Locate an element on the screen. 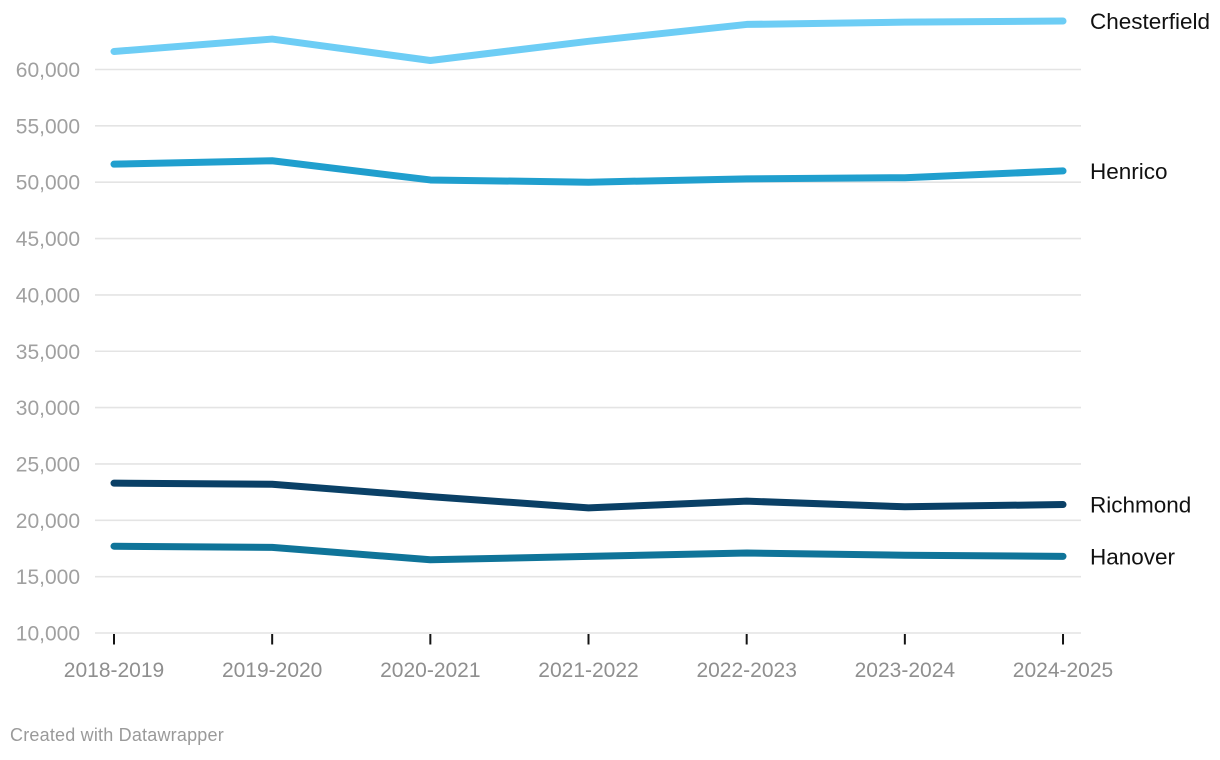 Image resolution: width=1220 pixels, height=760 pixels. series-label-chesterfield: Chesterfield is located at coordinates (1150, 21).